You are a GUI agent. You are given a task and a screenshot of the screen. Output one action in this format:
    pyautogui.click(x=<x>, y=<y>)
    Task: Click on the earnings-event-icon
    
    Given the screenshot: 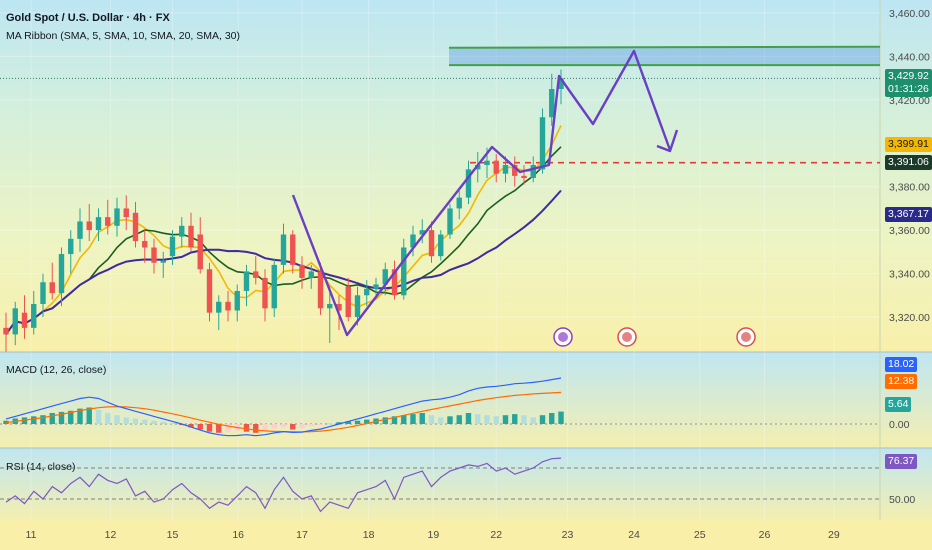 What is the action you would take?
    pyautogui.click(x=563, y=337)
    